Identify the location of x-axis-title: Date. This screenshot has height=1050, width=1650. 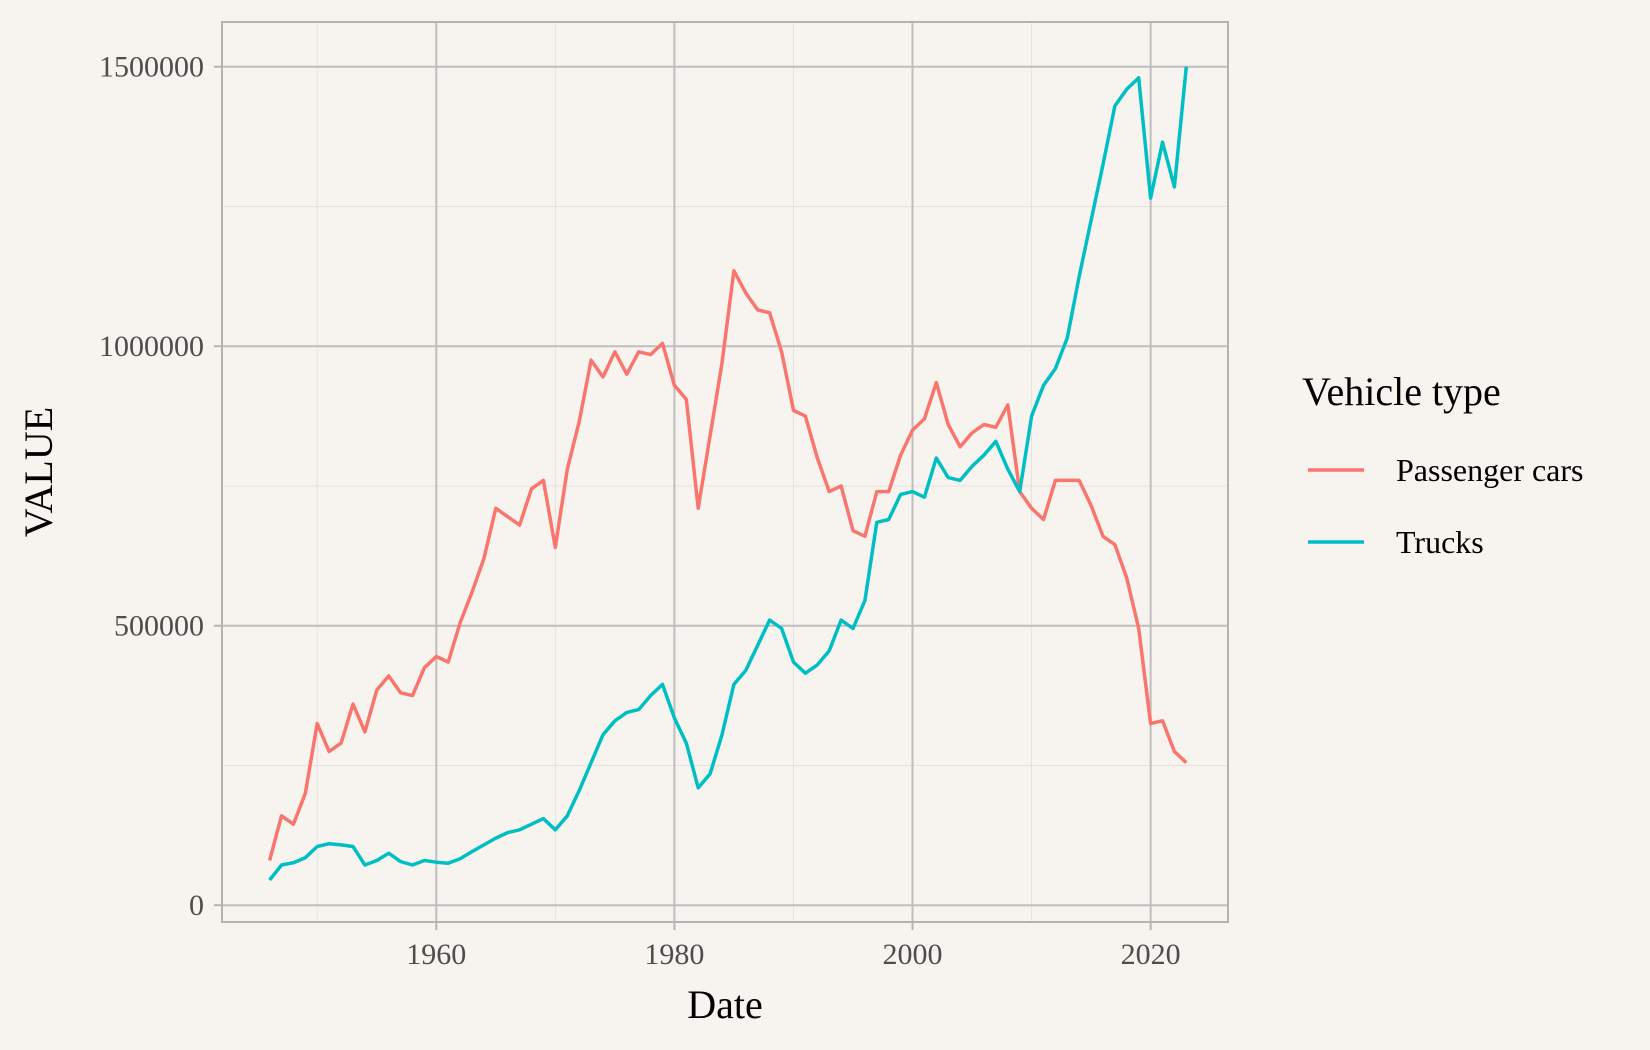
(725, 1004).